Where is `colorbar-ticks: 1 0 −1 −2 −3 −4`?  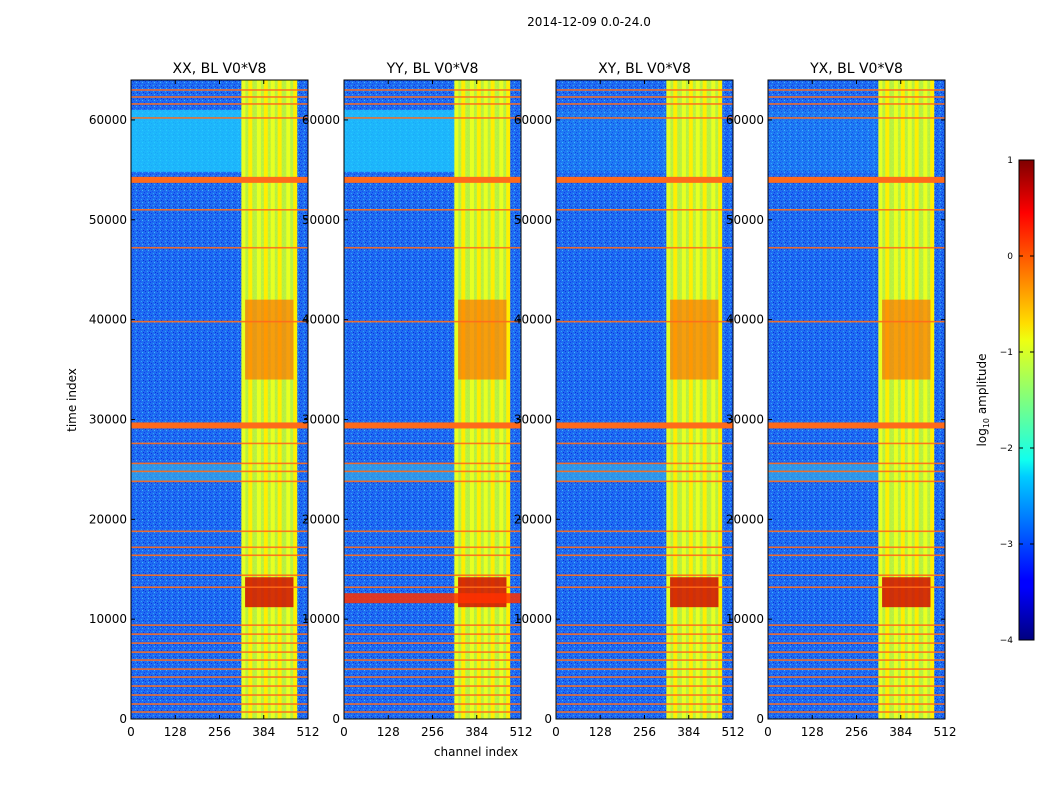
colorbar-ticks: 1 0 −1 −2 −3 −4 is located at coordinates (1017, 401).